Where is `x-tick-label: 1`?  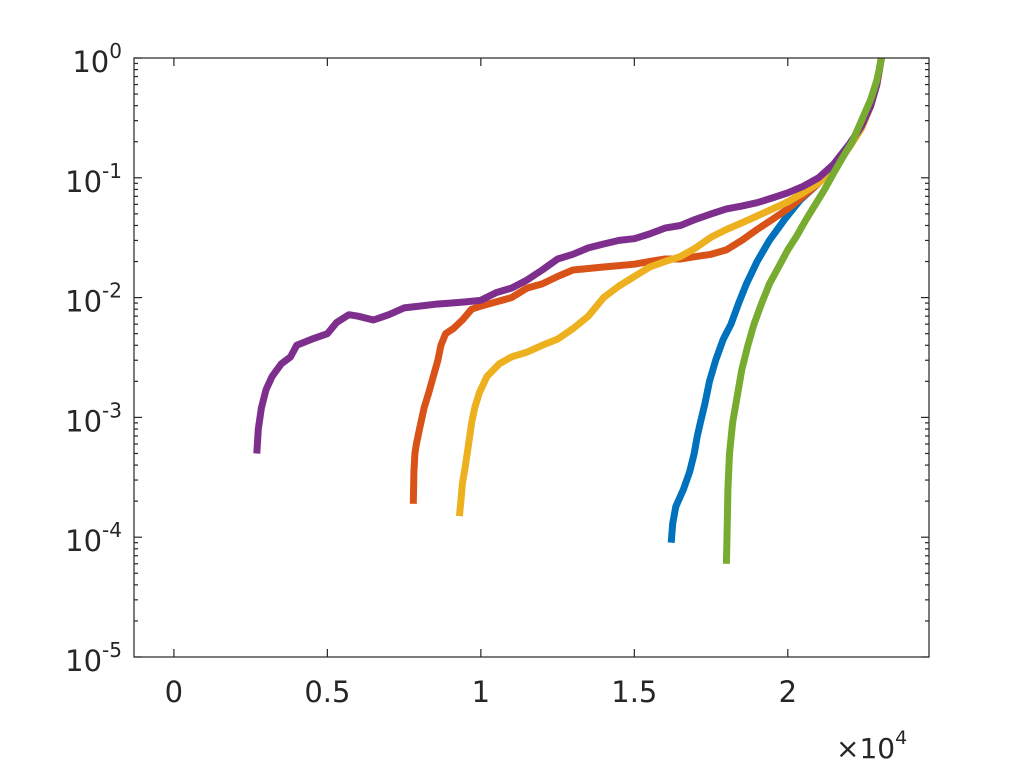
x-tick-label: 1 is located at coordinates (481, 692).